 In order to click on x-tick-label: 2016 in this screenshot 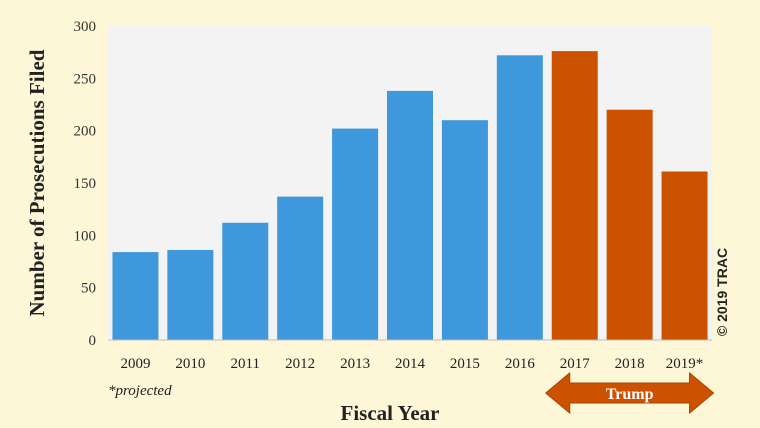, I will do `click(520, 364)`.